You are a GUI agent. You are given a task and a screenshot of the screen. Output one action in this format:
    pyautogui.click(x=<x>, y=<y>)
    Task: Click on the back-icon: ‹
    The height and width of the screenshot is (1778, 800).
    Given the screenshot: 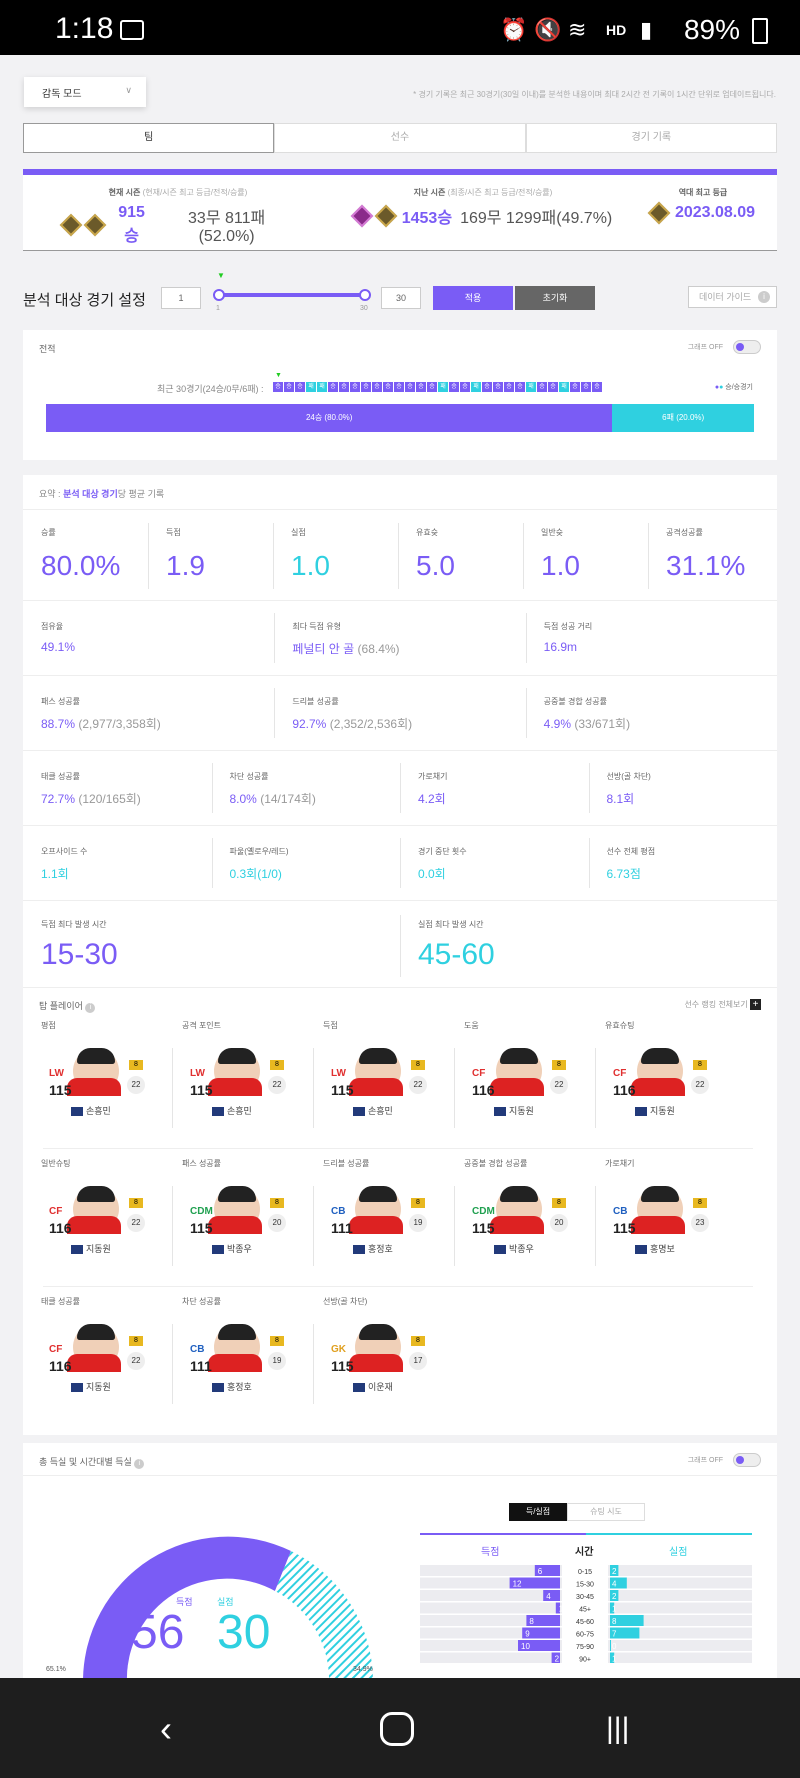 What is the action you would take?
    pyautogui.click(x=166, y=1728)
    